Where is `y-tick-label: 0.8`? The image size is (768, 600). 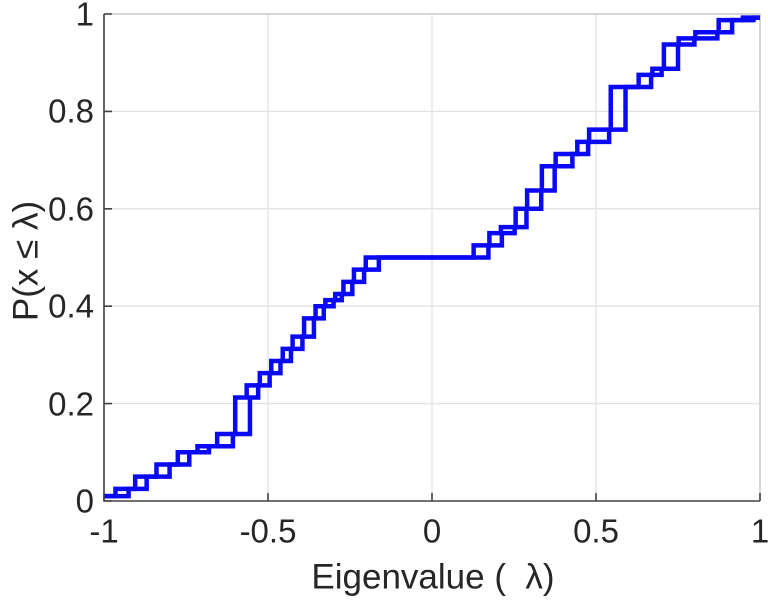
y-tick-label: 0.8 is located at coordinates (71, 111).